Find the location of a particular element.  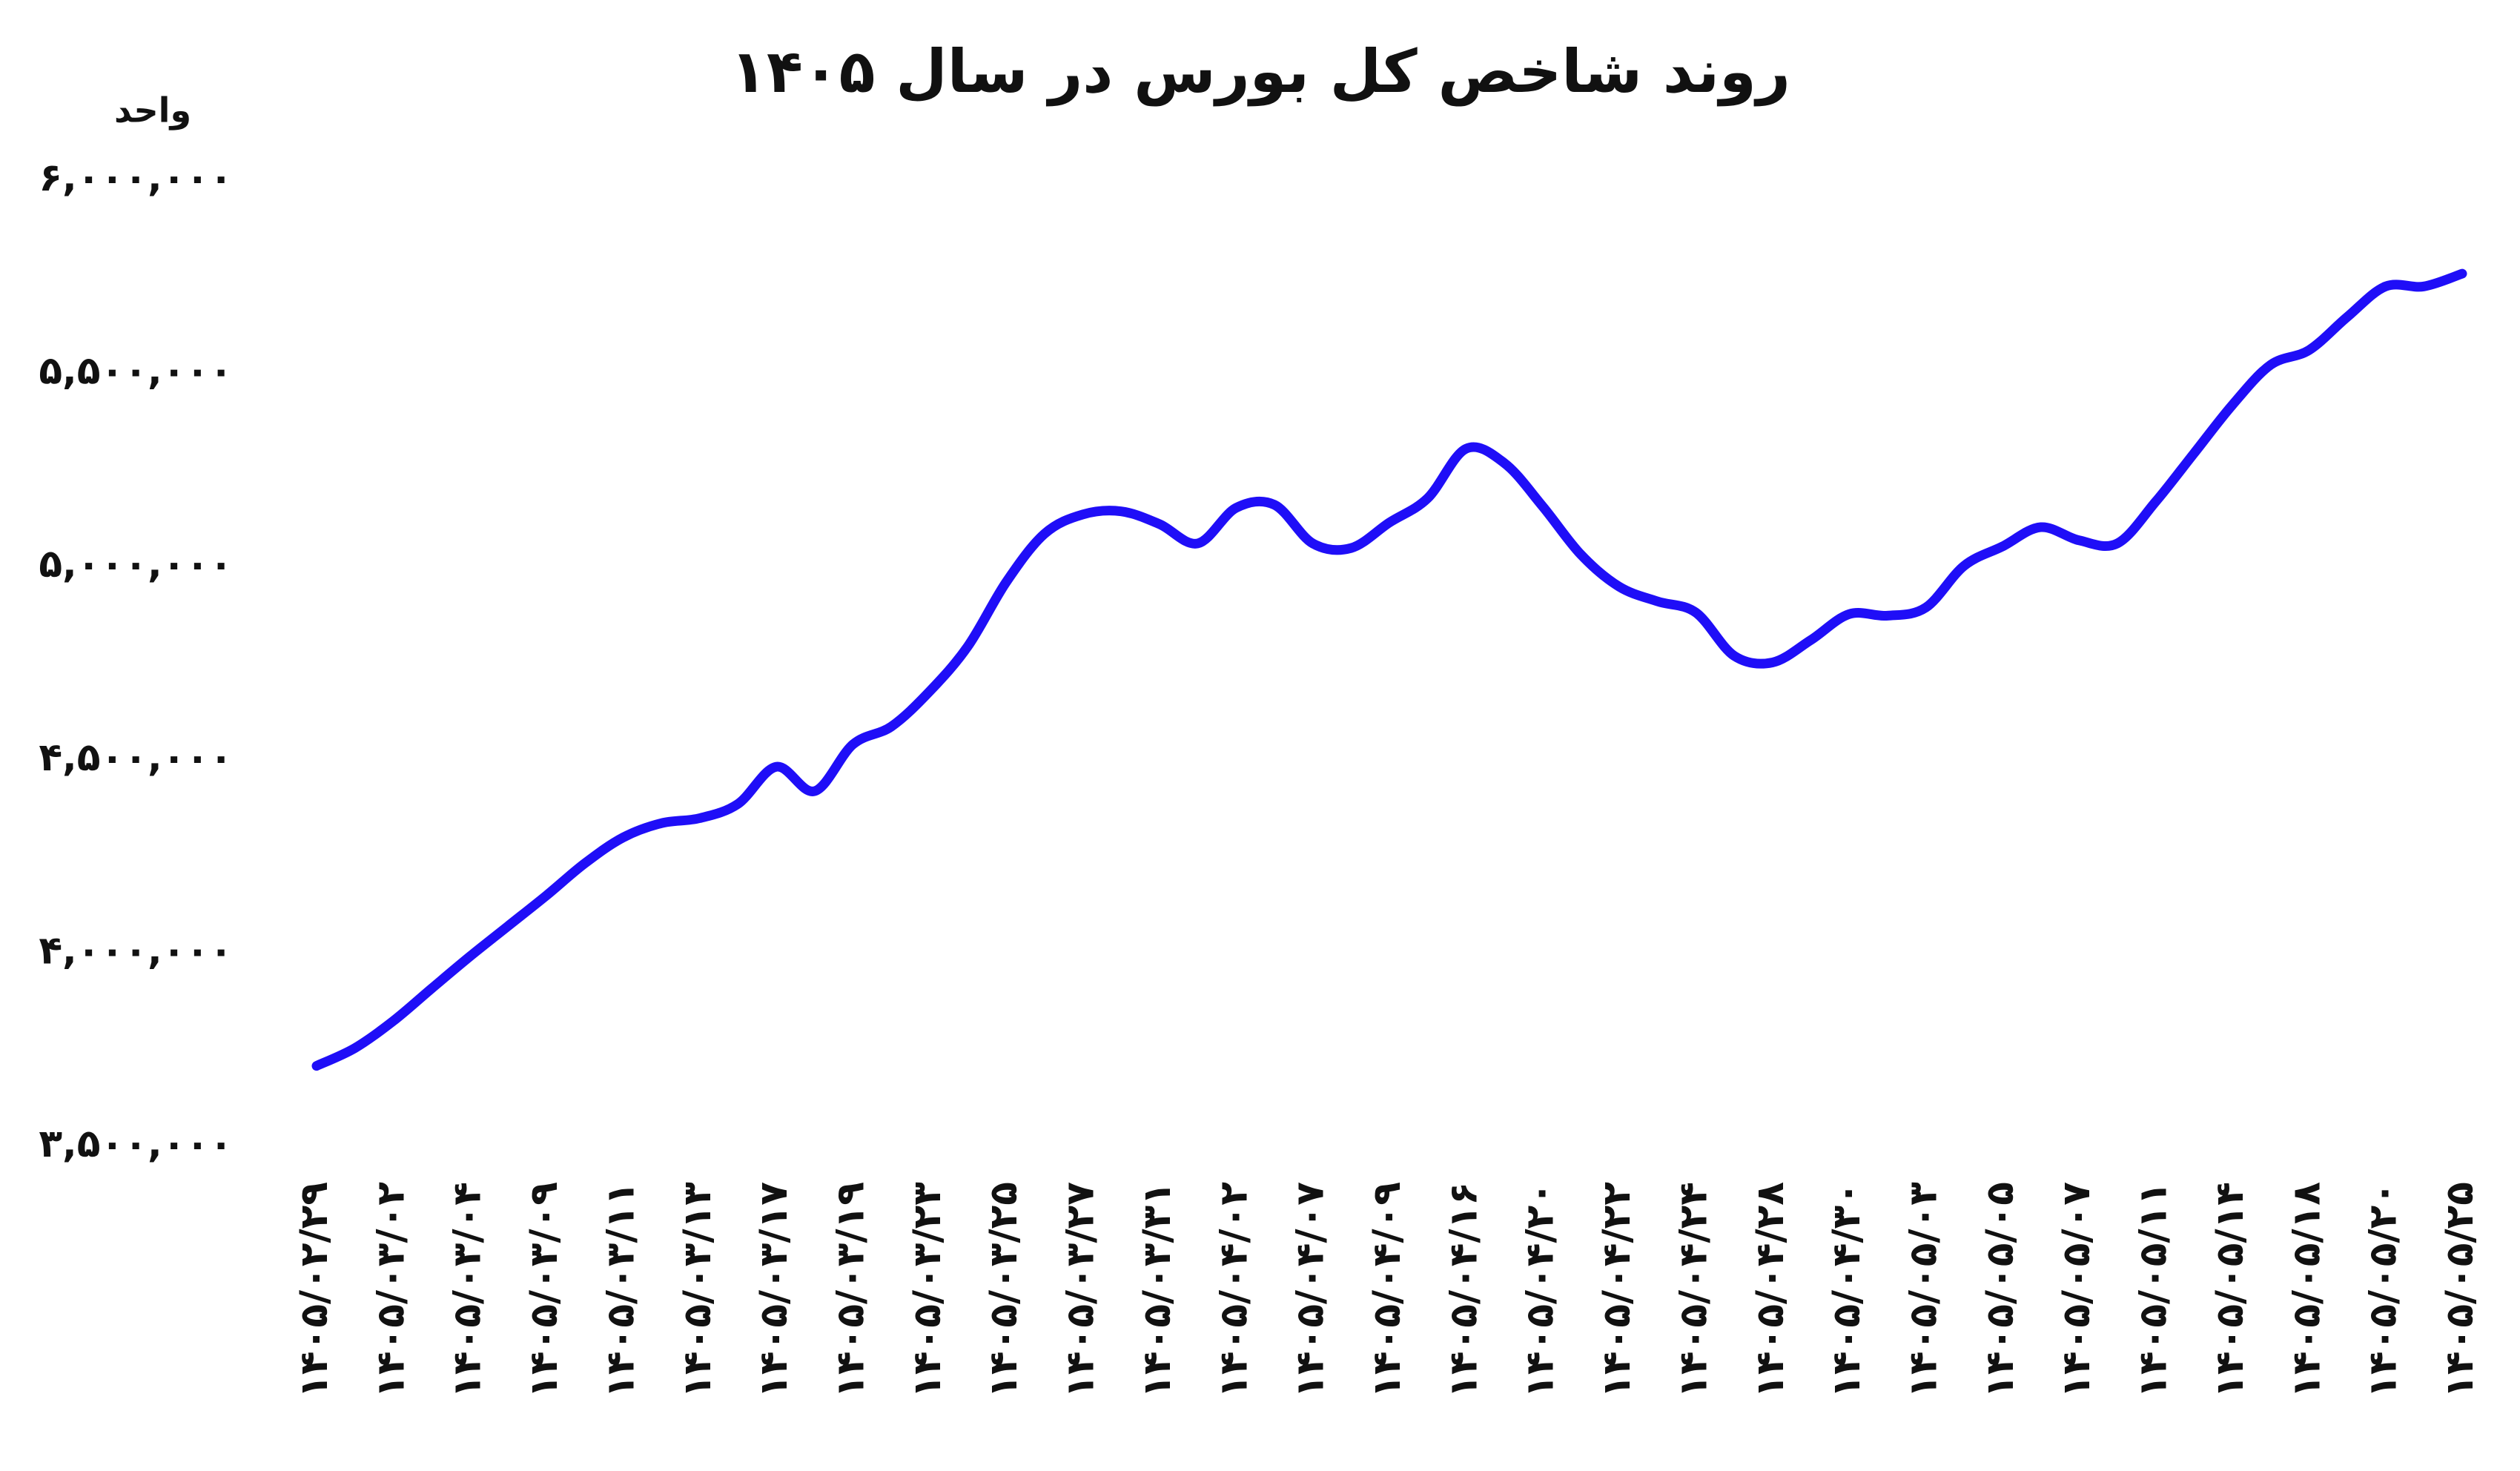

x-tick-label: ۱۴۰۵/۰۳/۳۱ is located at coordinates (1157, 1290).